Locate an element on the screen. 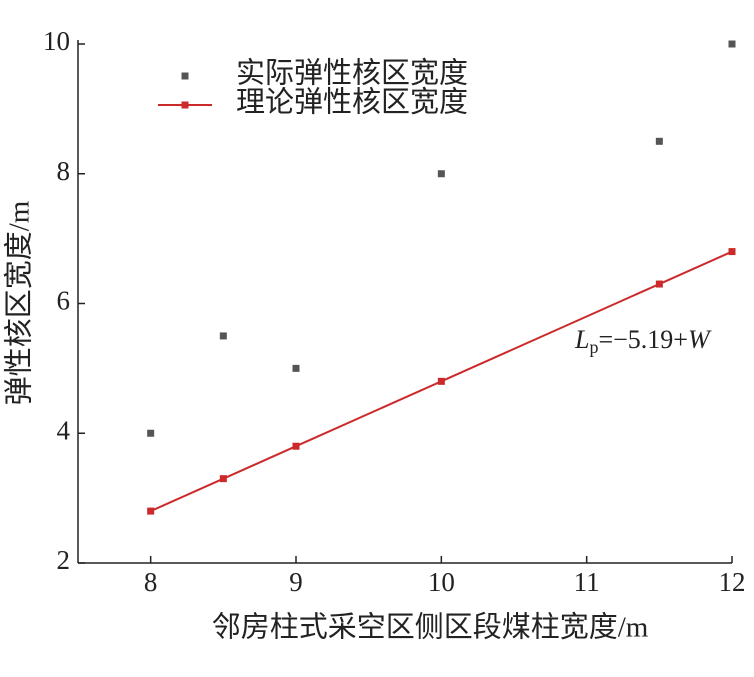 This screenshot has height=677, width=754. annotation-part: =−5.19+ is located at coordinates (643, 339).